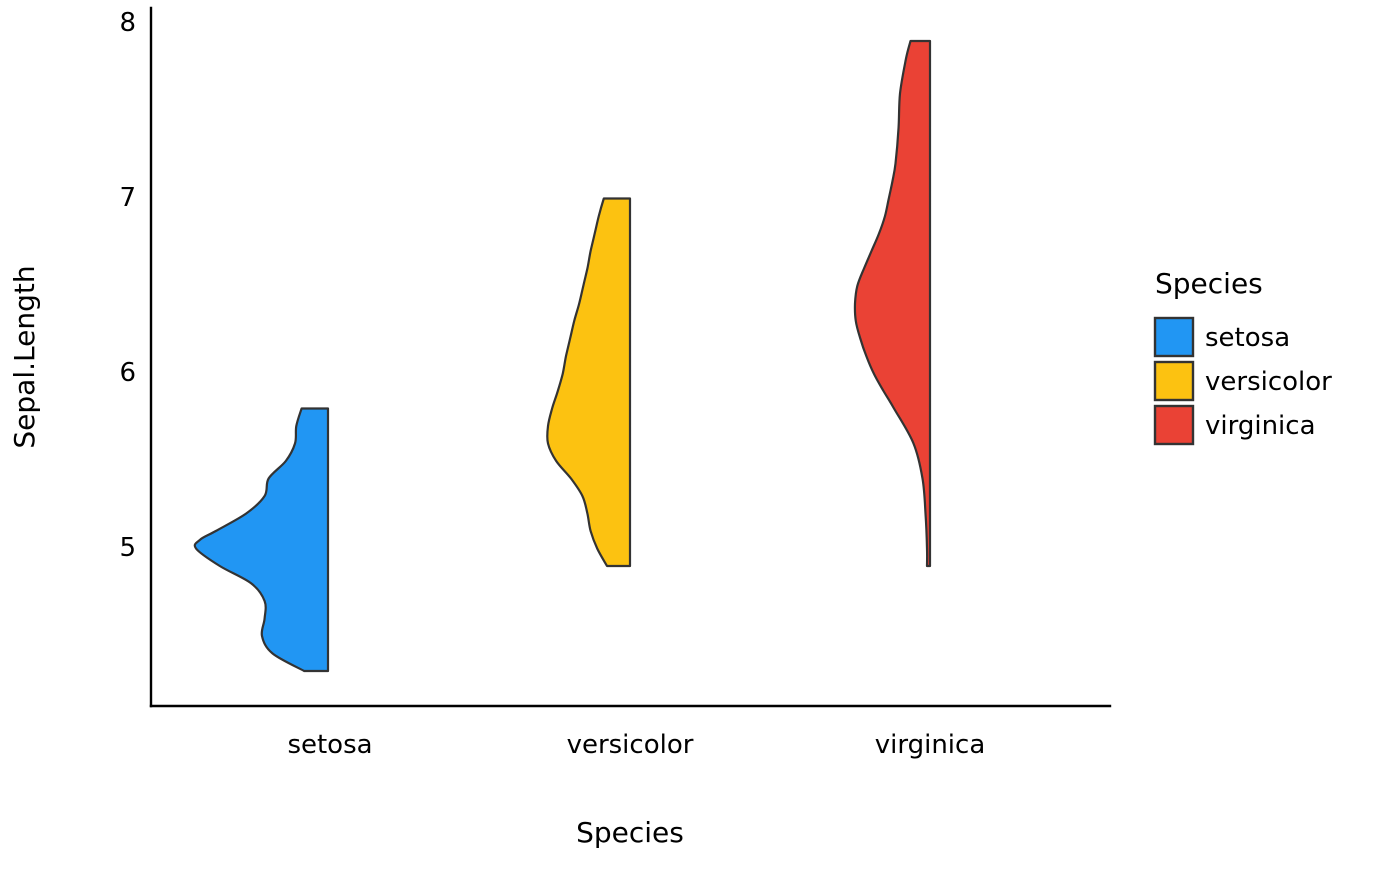  I want to click on legend-label-setosa: setosa, so click(1247, 338).